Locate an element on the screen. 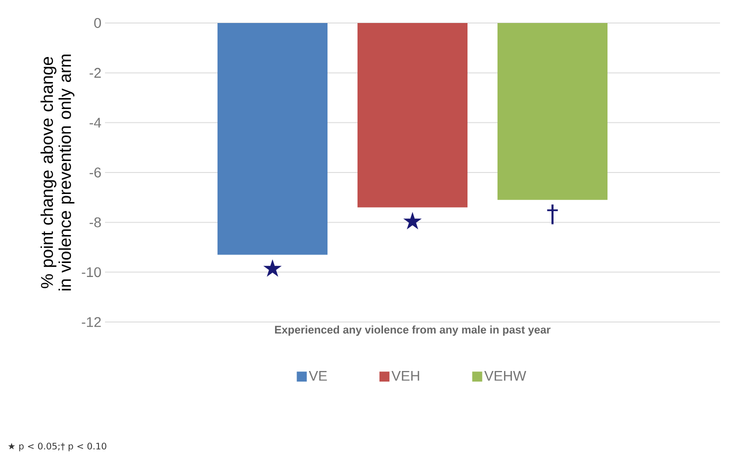 The image size is (734, 455). y-tick-label: -4 is located at coordinates (96, 123).